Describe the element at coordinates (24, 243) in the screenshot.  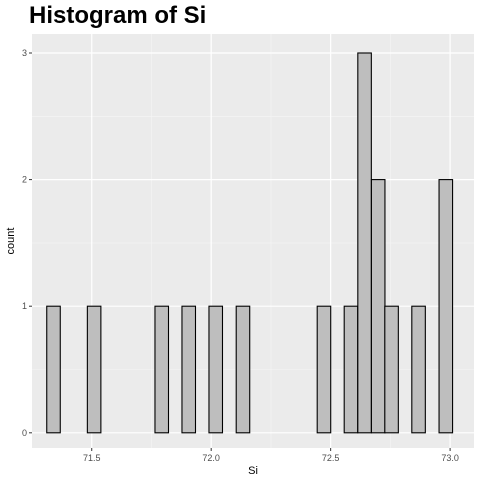
I see `y-axis-tick-labels: 0 1 2 3` at that location.